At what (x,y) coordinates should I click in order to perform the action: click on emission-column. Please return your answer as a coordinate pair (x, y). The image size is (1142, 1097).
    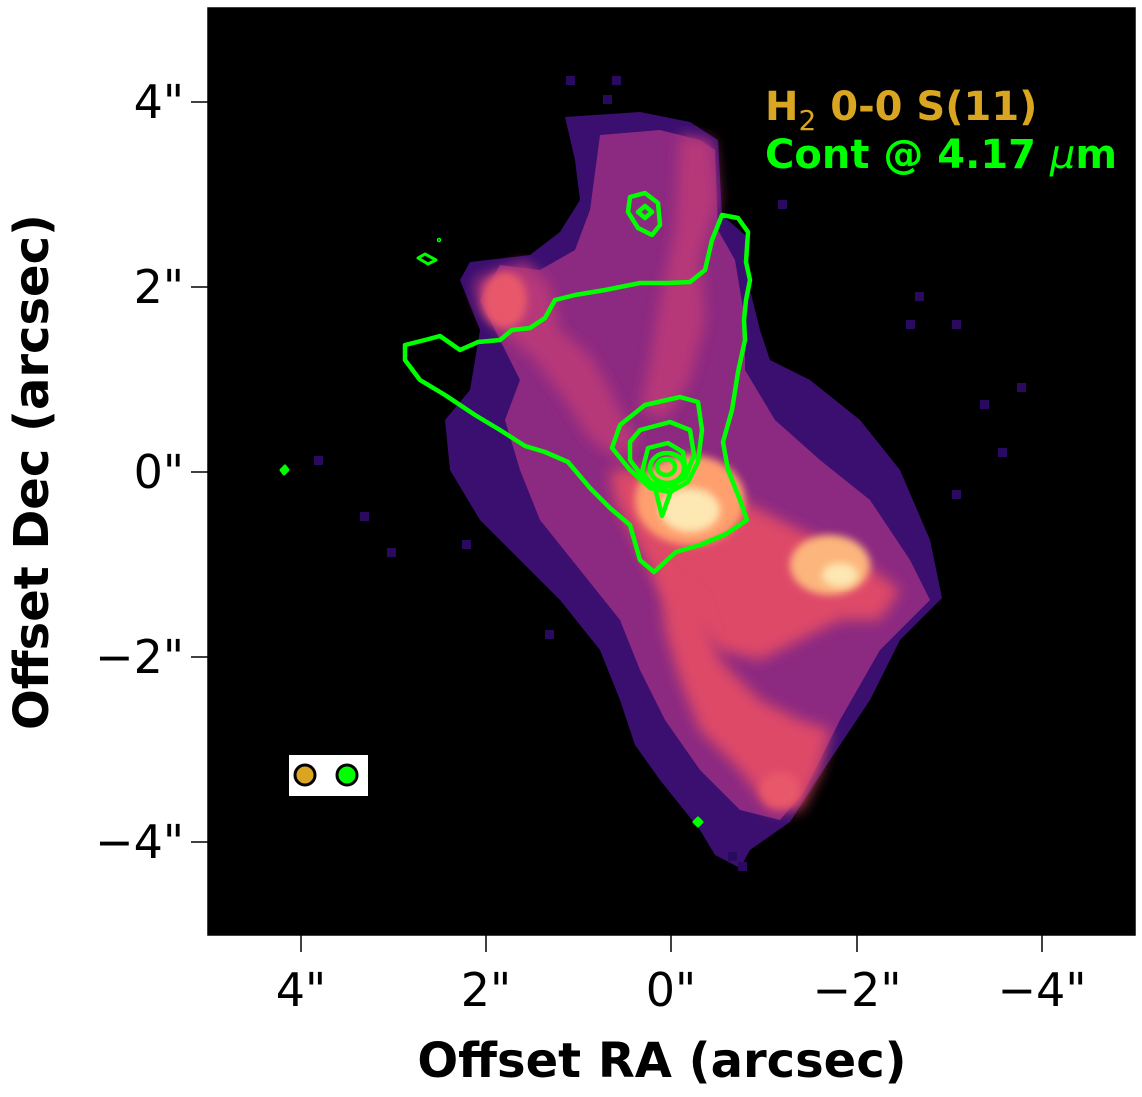
    Looking at the image, I should click on (679, 277).